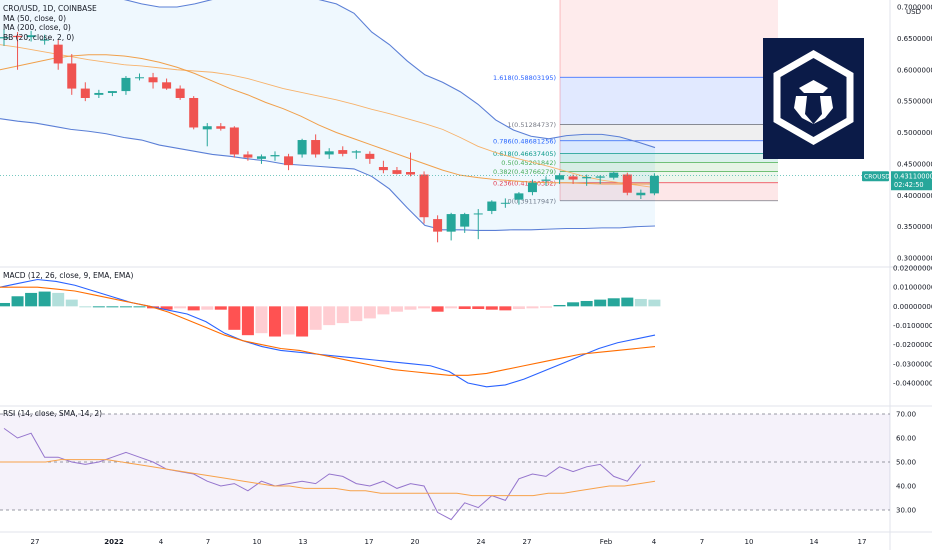 The image size is (932, 550). I want to click on symbol-badge, so click(875, 176).